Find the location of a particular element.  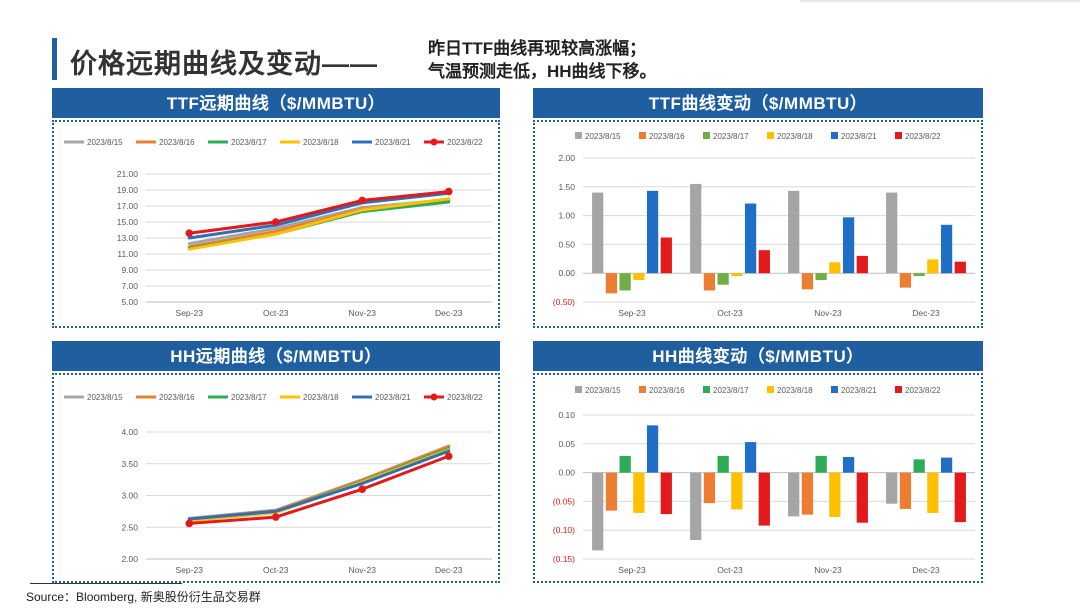

legend-label: 2023/8/15 is located at coordinates (603, 390).